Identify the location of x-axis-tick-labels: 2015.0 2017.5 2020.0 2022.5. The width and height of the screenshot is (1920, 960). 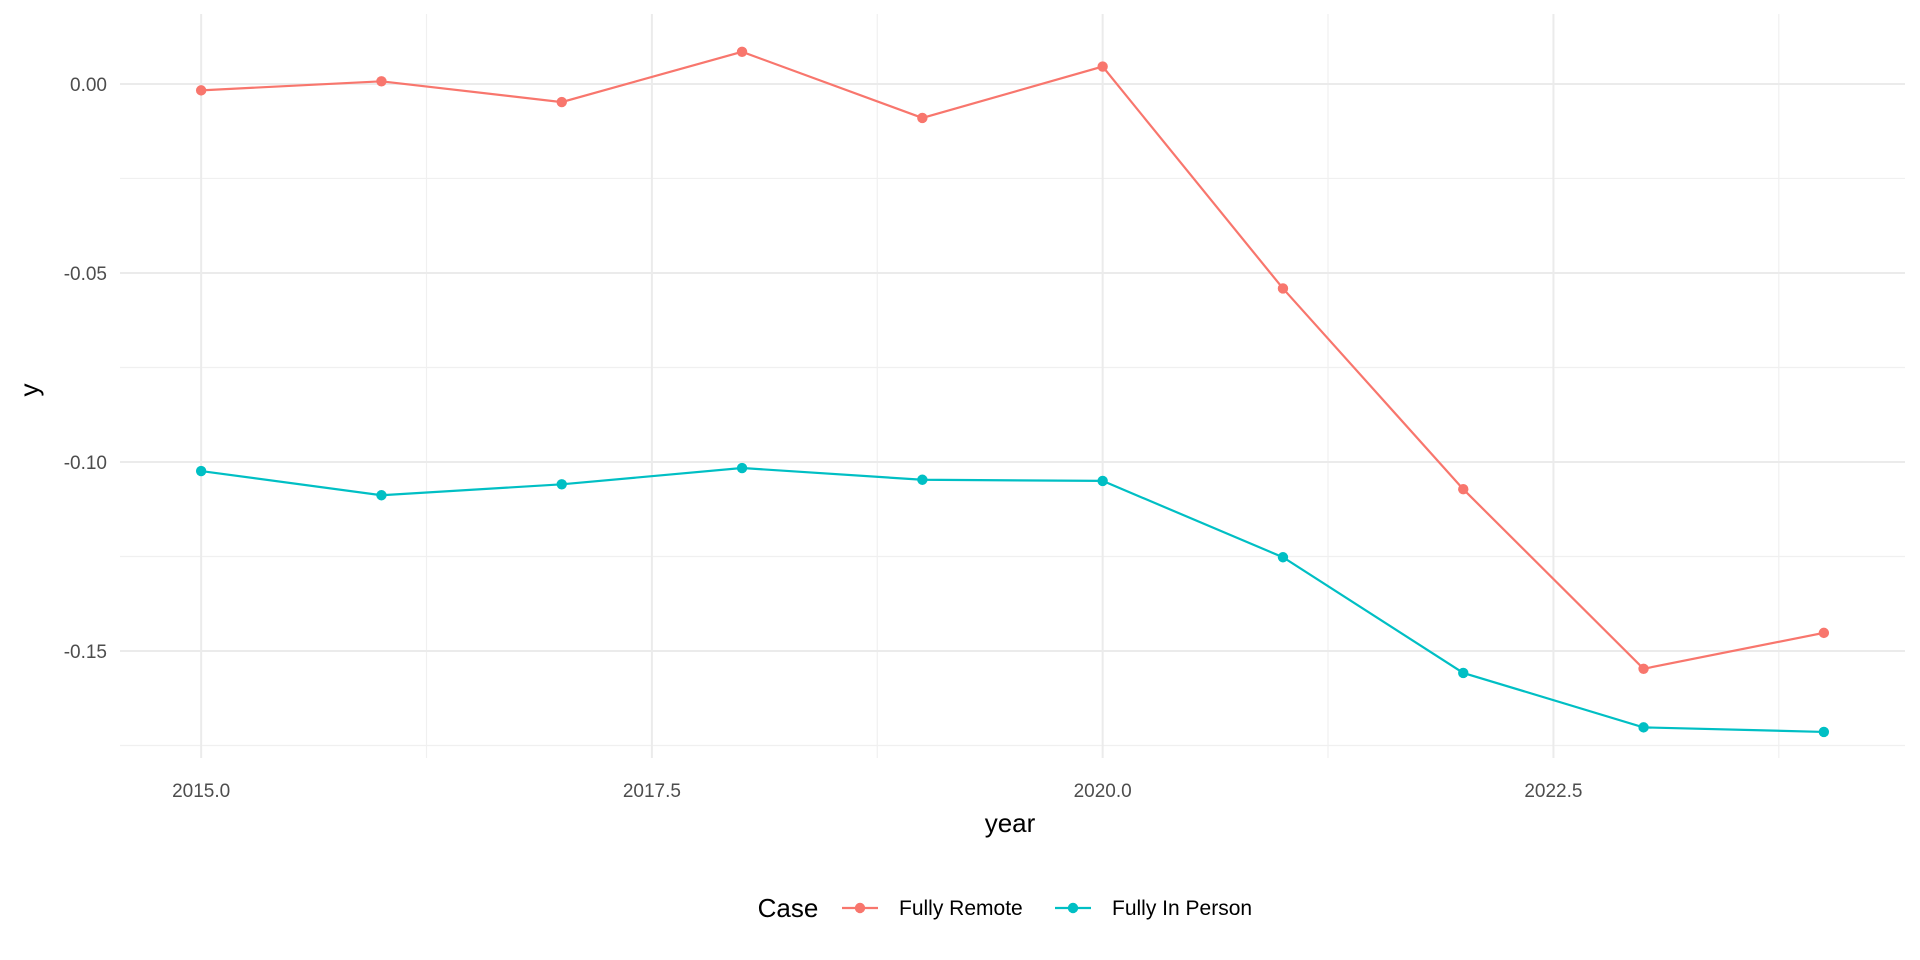
(877, 791).